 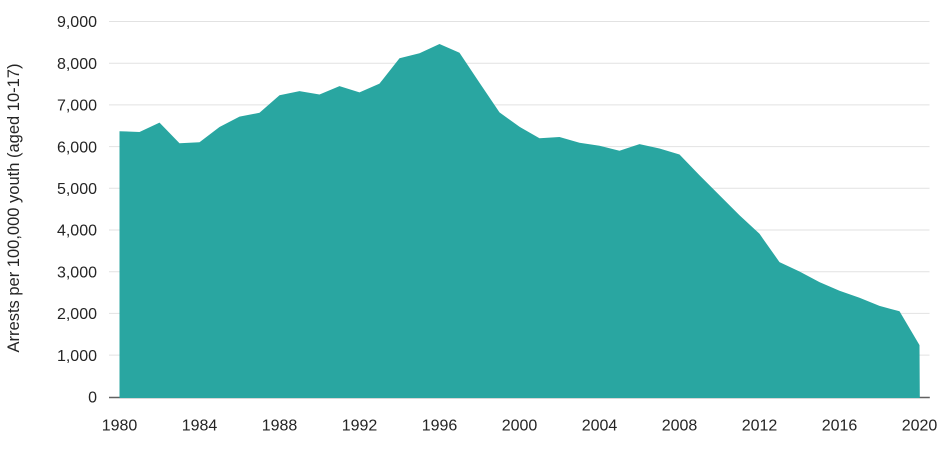 I want to click on svg-text: 1980, so click(x=120, y=426).